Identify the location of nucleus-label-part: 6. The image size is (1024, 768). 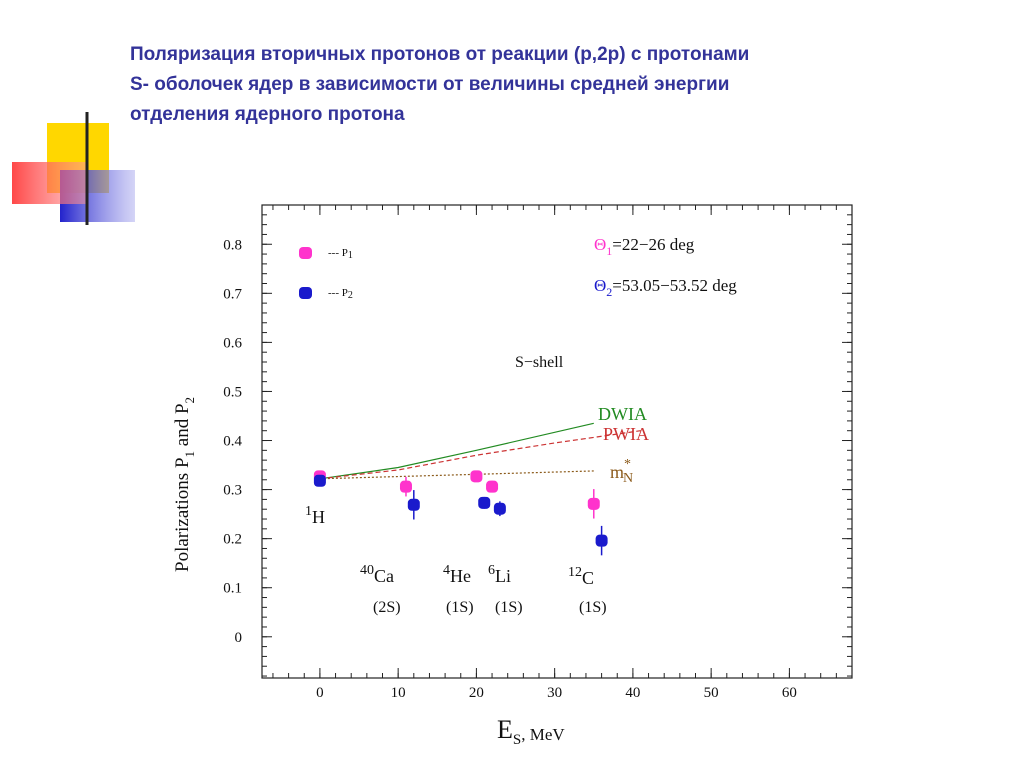
(491, 570).